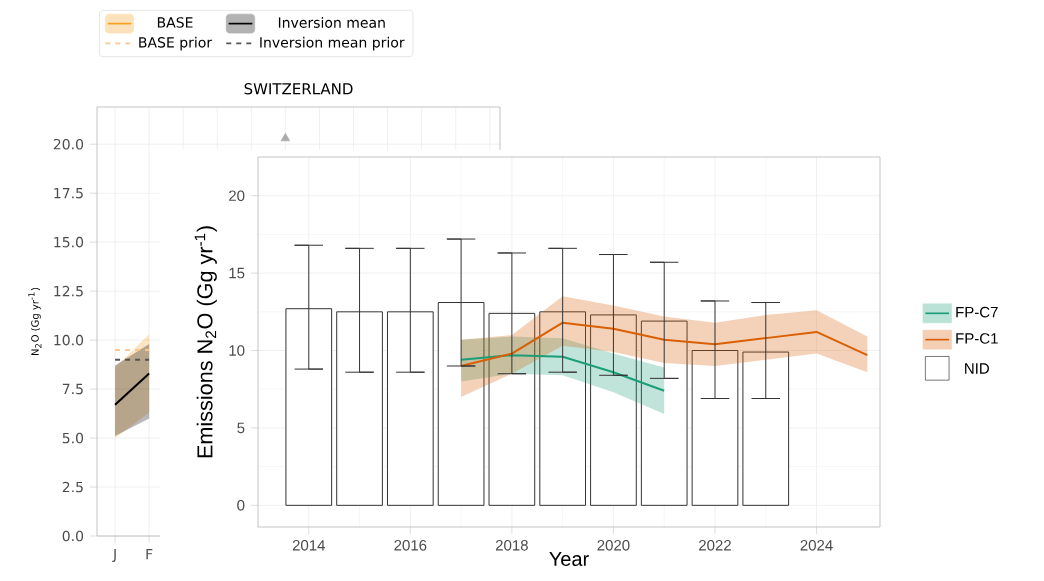 The height and width of the screenshot is (581, 1044). What do you see at coordinates (73, 438) in the screenshot?
I see `y-tick-label: 5.0` at bounding box center [73, 438].